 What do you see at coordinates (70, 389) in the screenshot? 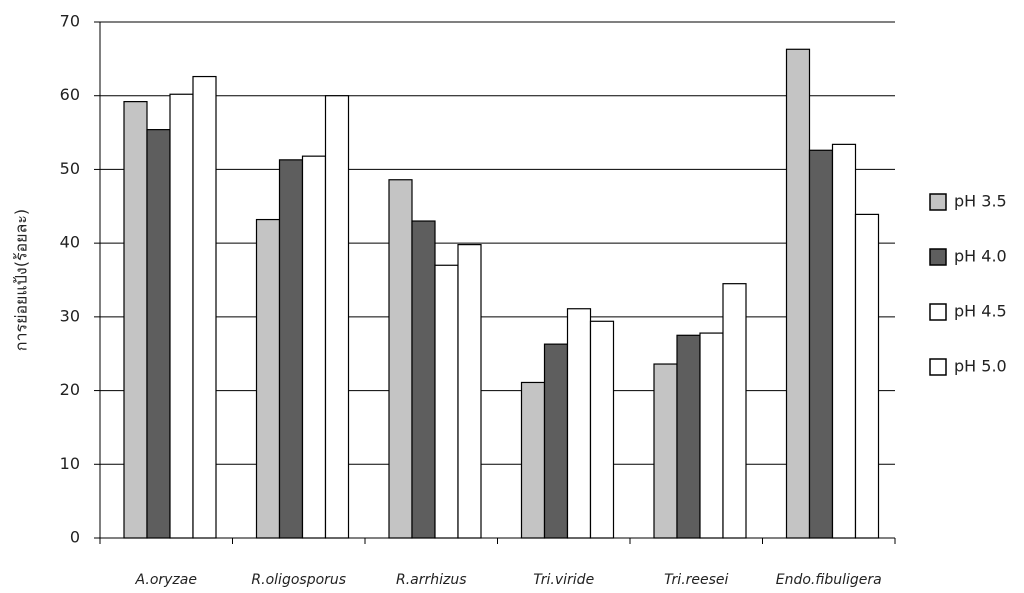
I see `y-tick-label: 20` at bounding box center [70, 389].